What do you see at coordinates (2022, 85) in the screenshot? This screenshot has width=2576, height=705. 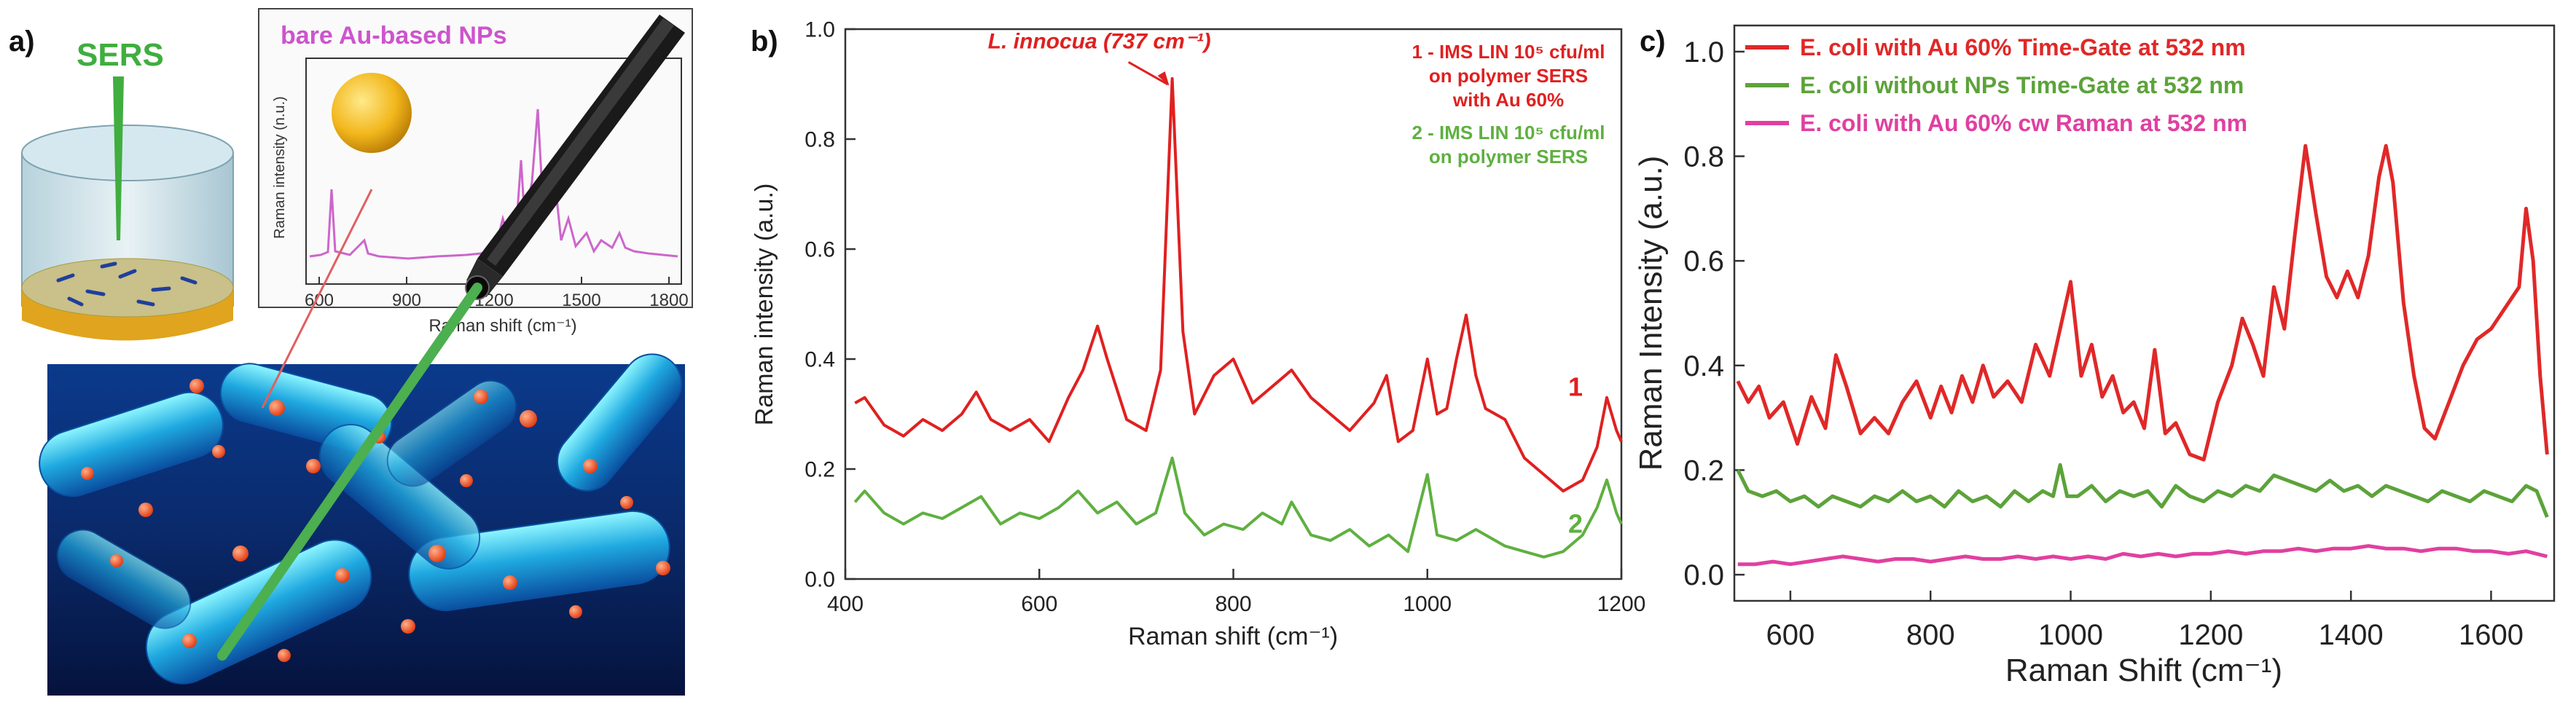 I see `legend-label-2: E. coli without NPs Time-Gate at 532 nm` at bounding box center [2022, 85].